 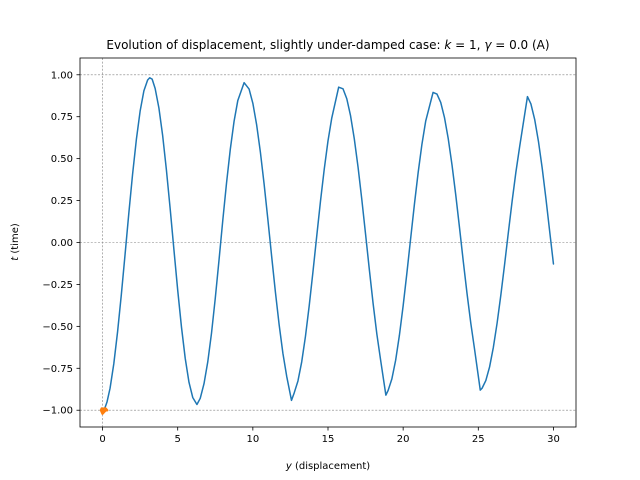 I want to click on y-axis: −1.00 −0.75 −0.50 −0.25 0.00 0.25 0.50 0.75 1.00, so click(x=61, y=243).